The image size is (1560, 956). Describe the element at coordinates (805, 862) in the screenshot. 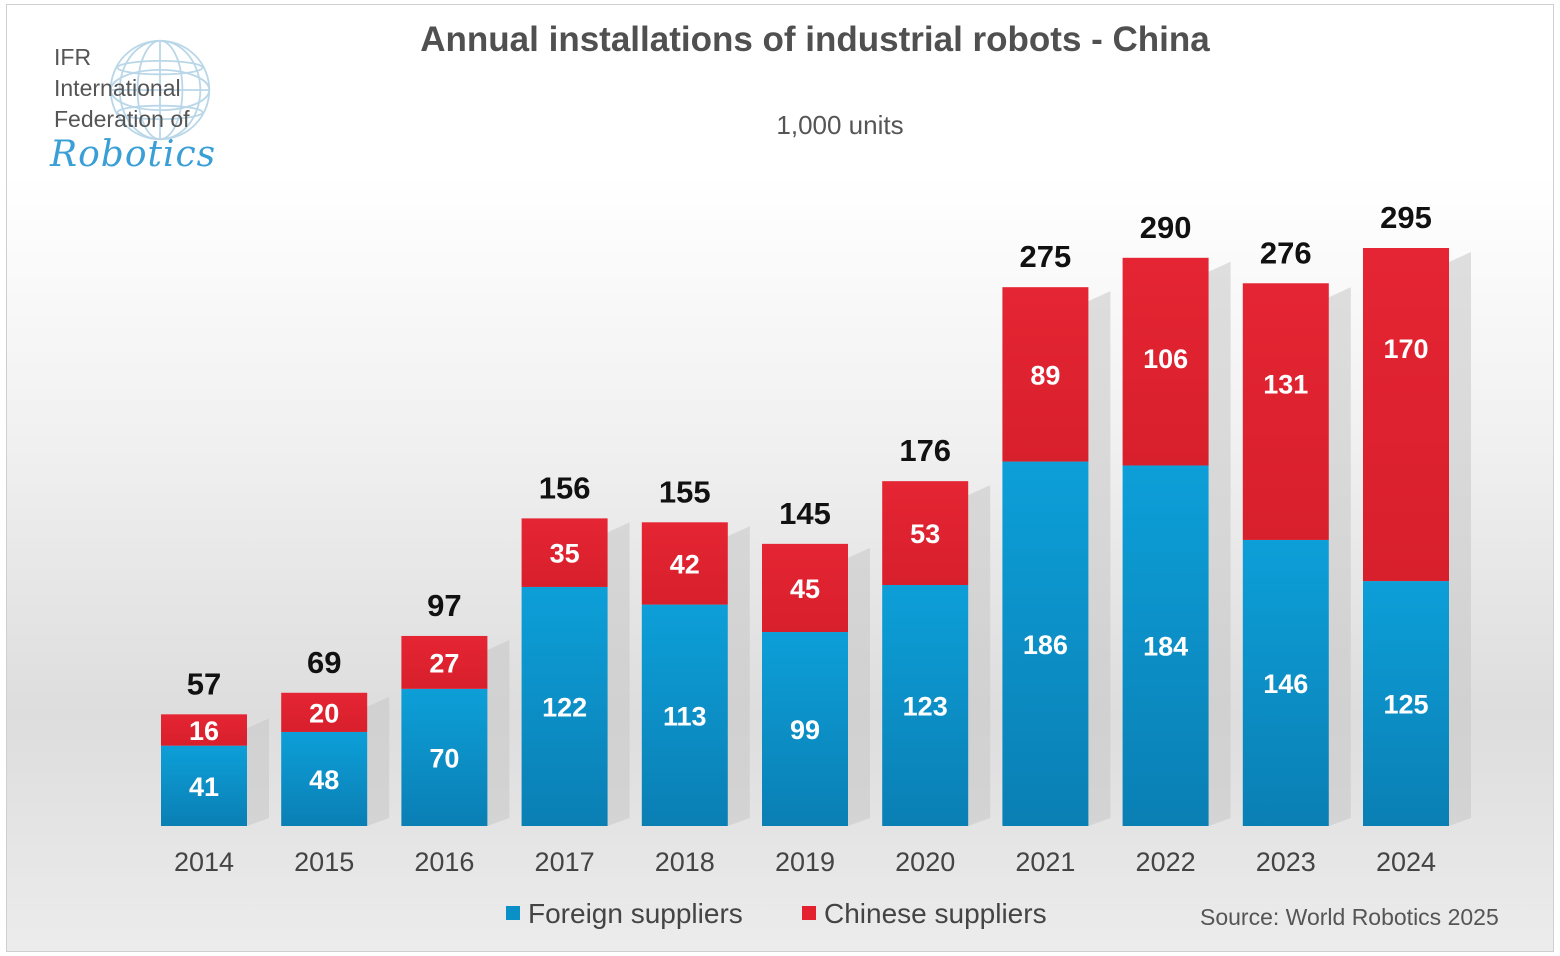

I see `x-tick-label: 2019` at that location.